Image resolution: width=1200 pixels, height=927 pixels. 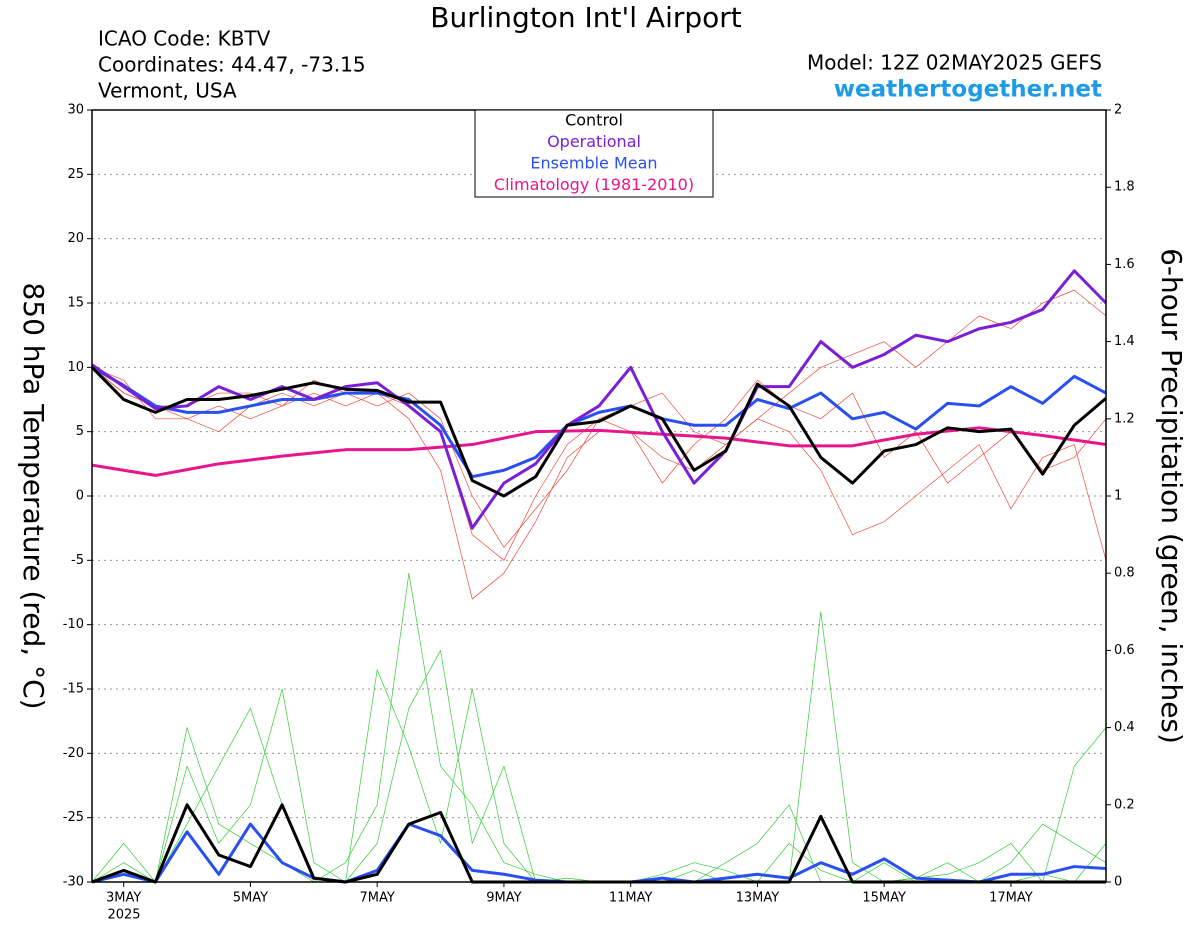 I want to click on y-tick-label: 10, so click(x=75, y=367).